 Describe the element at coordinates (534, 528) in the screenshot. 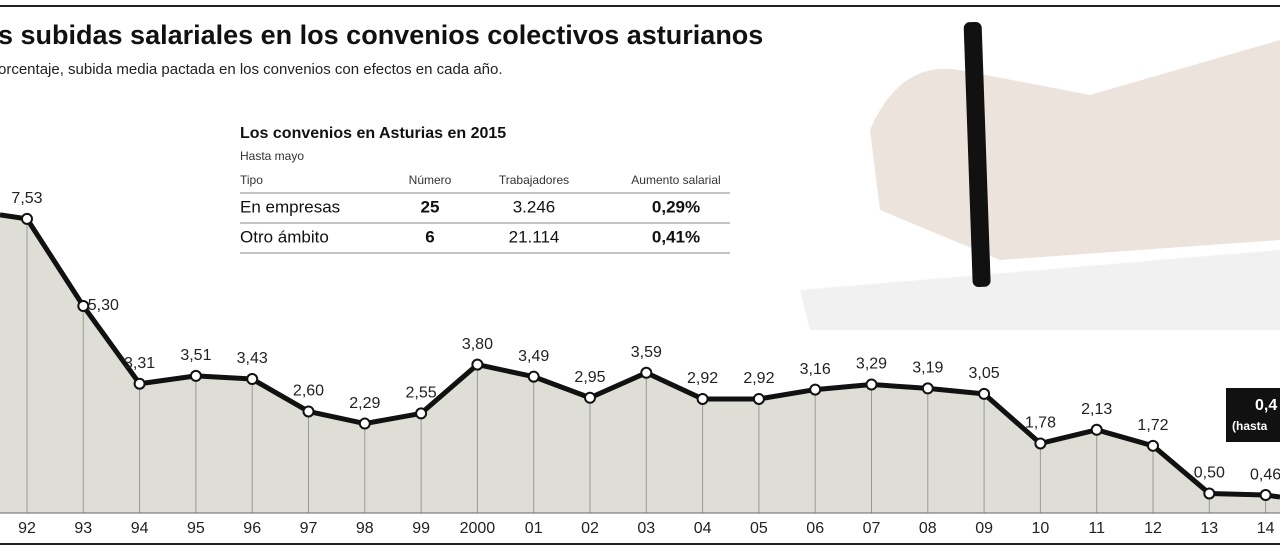

I see `x-tick-label: 01` at that location.